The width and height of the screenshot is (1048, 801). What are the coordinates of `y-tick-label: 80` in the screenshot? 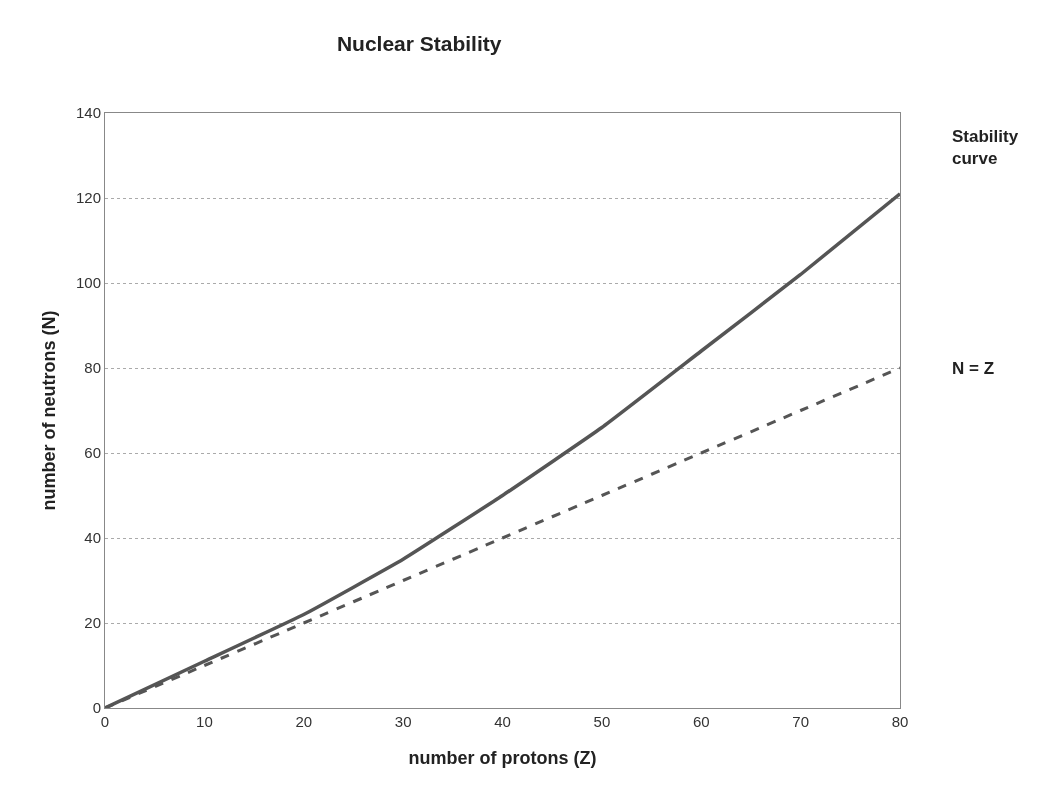 It's located at (92, 368).